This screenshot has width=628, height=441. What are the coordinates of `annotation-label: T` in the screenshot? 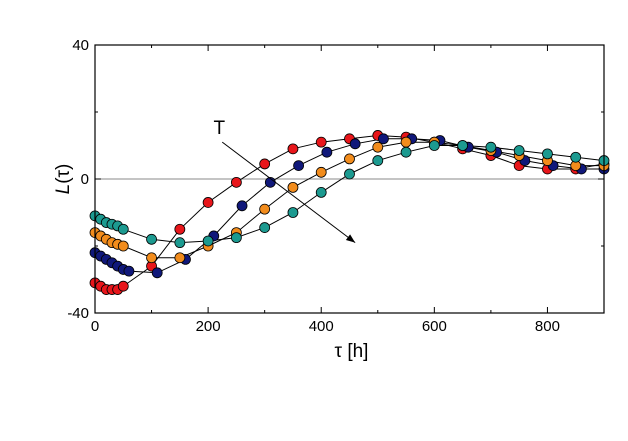 It's located at (219, 128).